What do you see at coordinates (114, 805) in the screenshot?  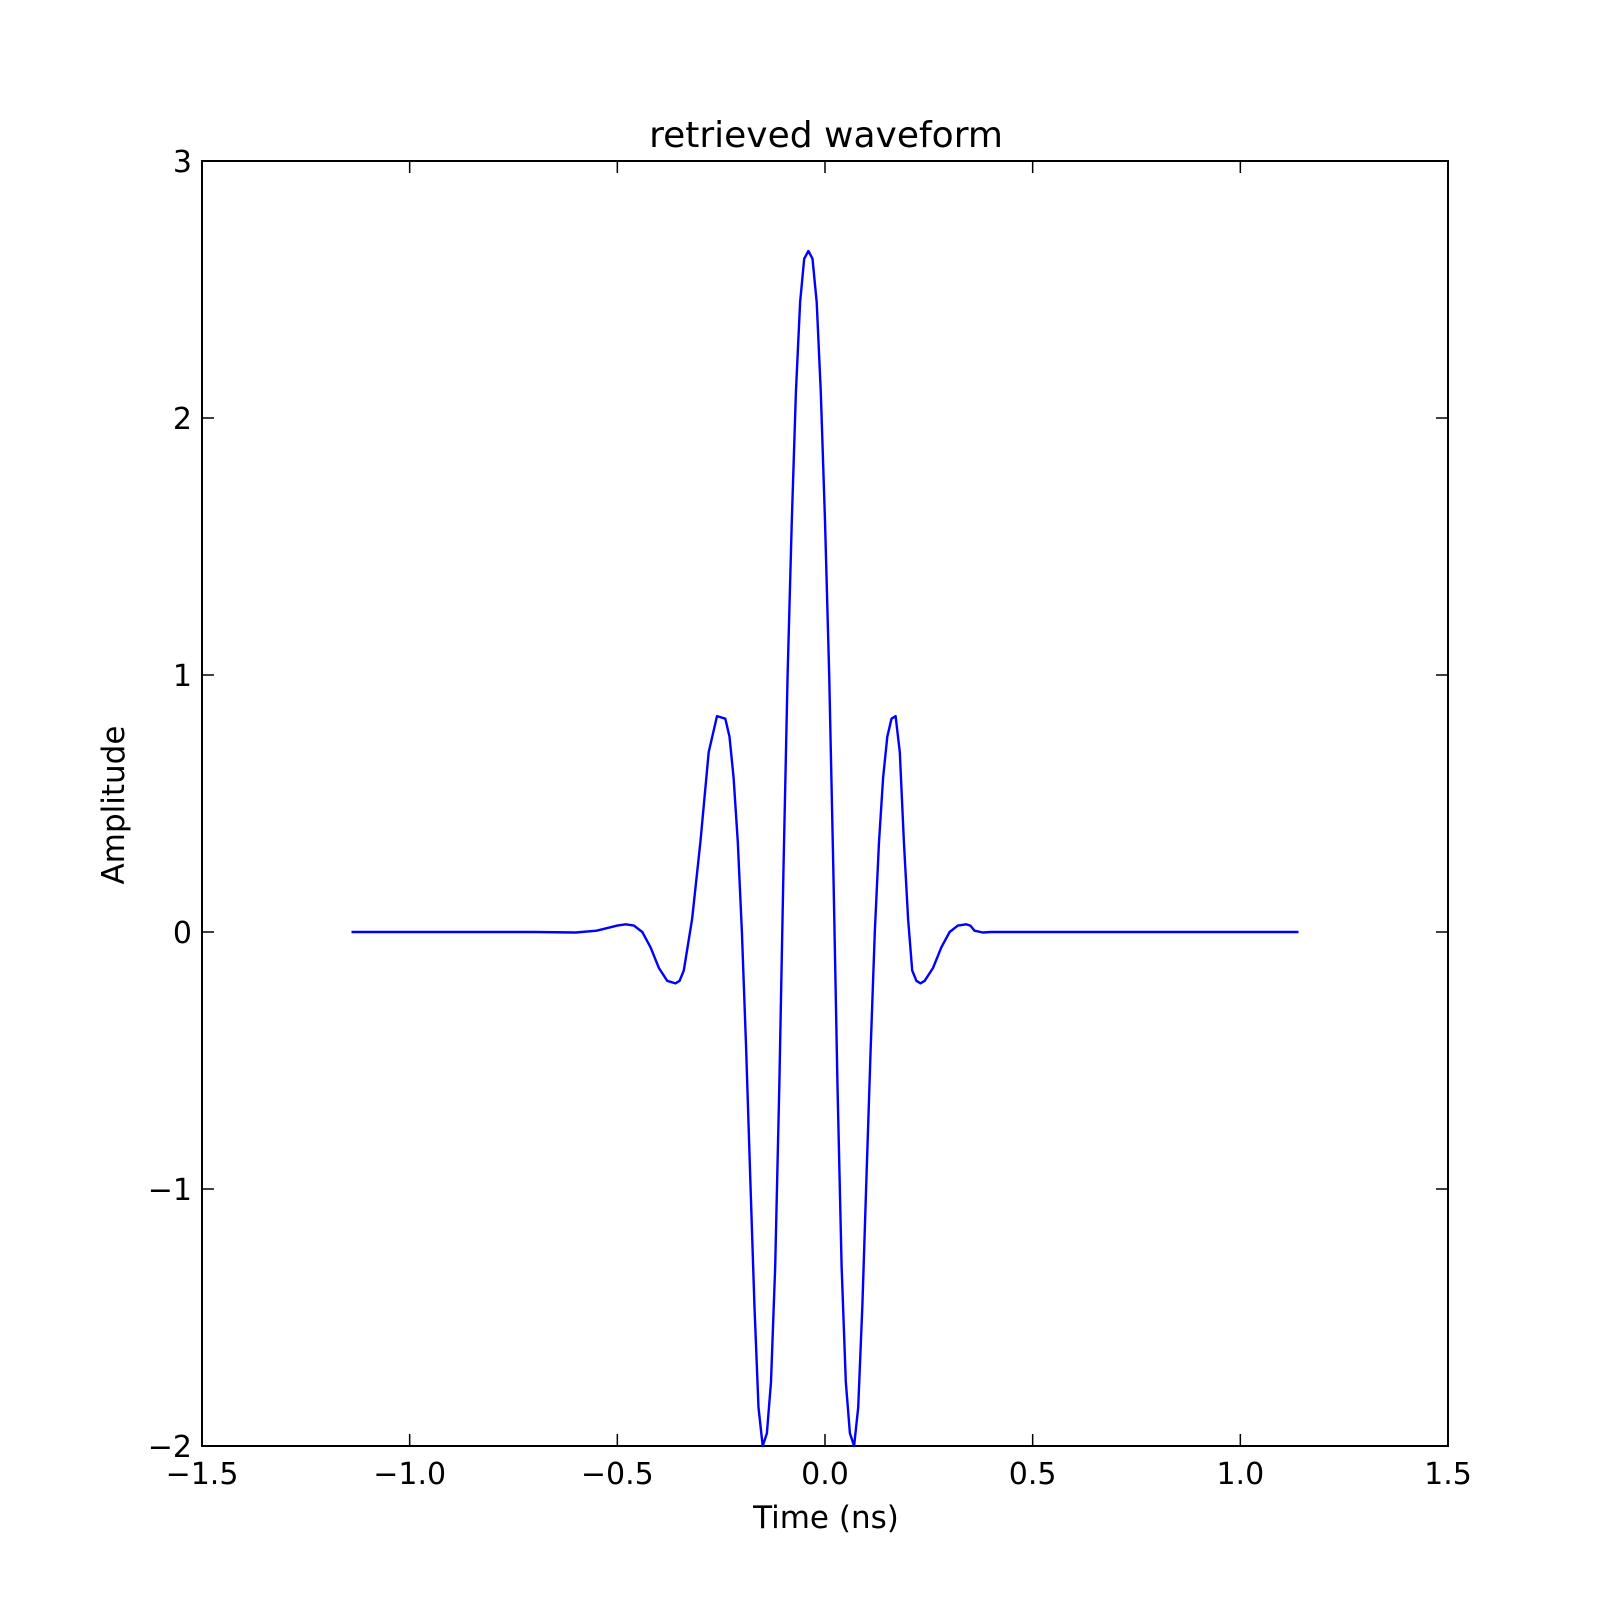 I see `y-axis-label: Amplitude` at bounding box center [114, 805].